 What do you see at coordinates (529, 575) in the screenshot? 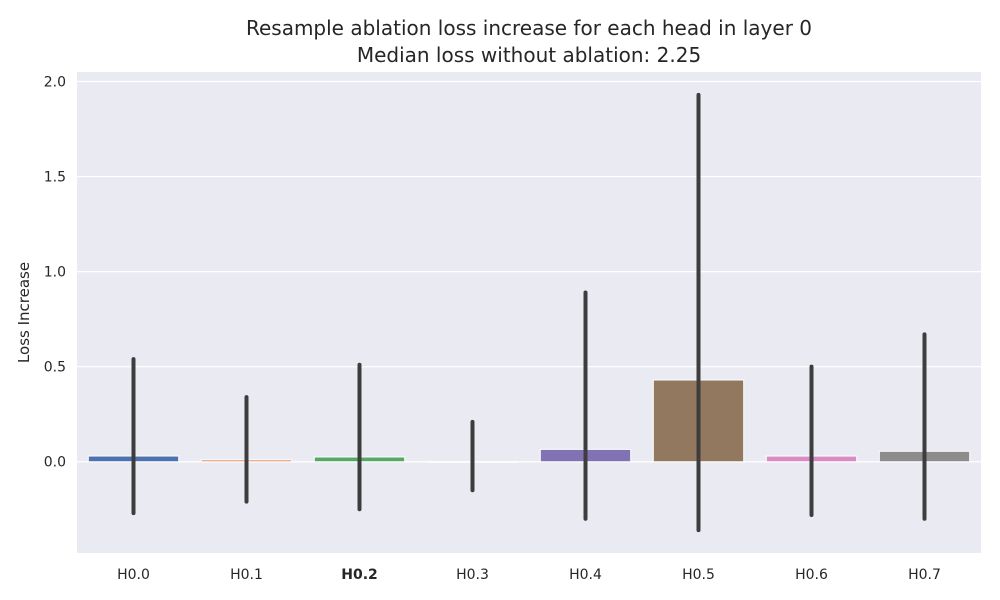
I see `x-tick-labels: H0.0 H0.1 H0.2 H0.3 H0.4 H0.5 H0.6 H0.7` at bounding box center [529, 575].